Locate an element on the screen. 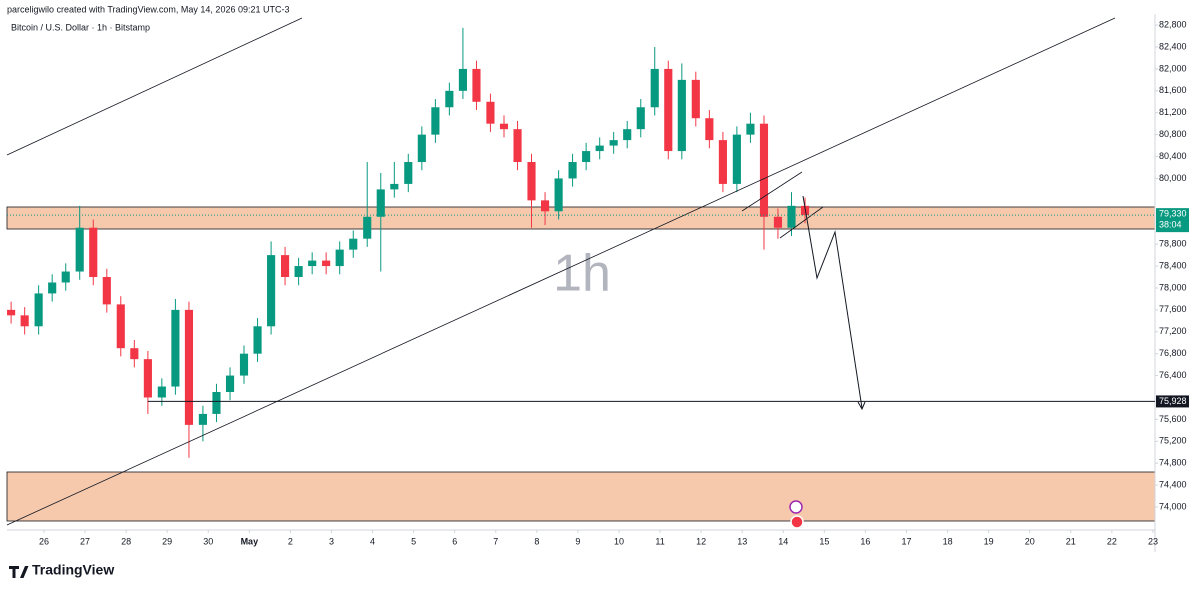 The width and height of the screenshot is (1199, 595). y-tick-label: 80,800 is located at coordinates (1173, 134).